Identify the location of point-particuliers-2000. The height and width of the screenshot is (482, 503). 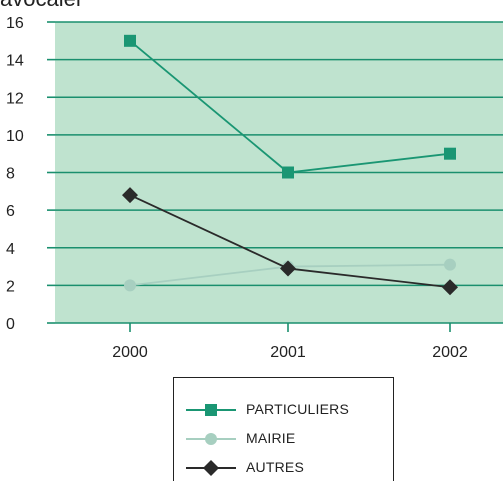
(130, 40).